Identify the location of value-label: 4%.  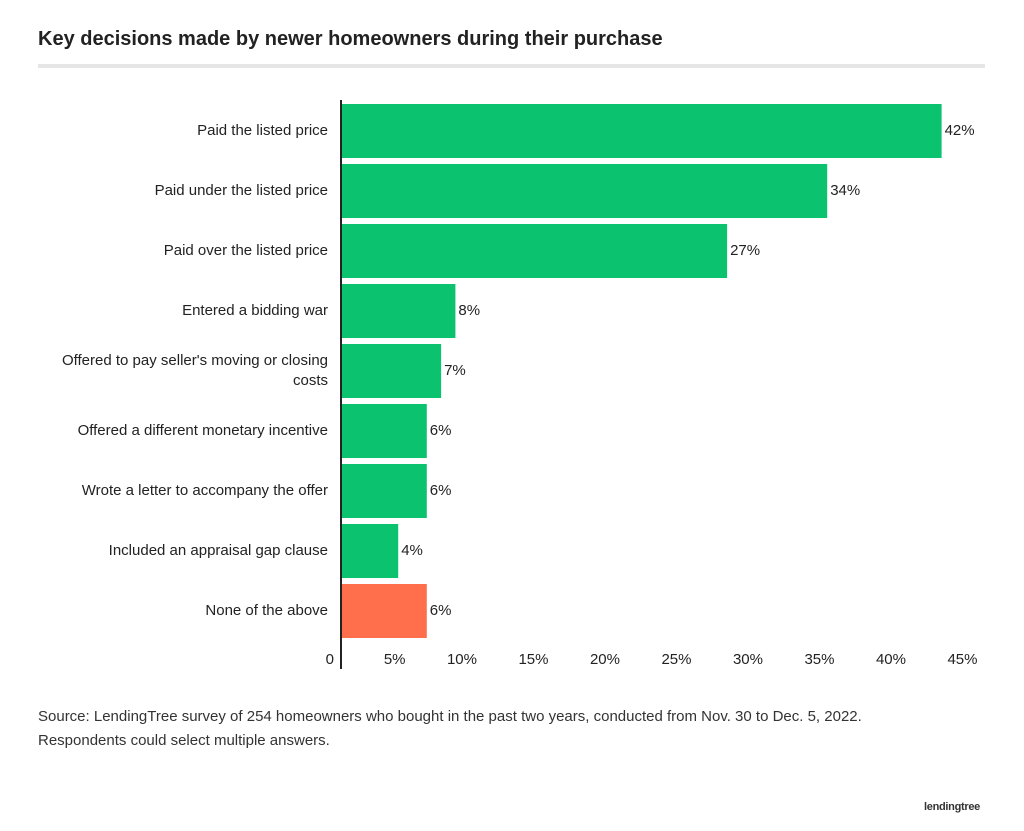
(412, 550).